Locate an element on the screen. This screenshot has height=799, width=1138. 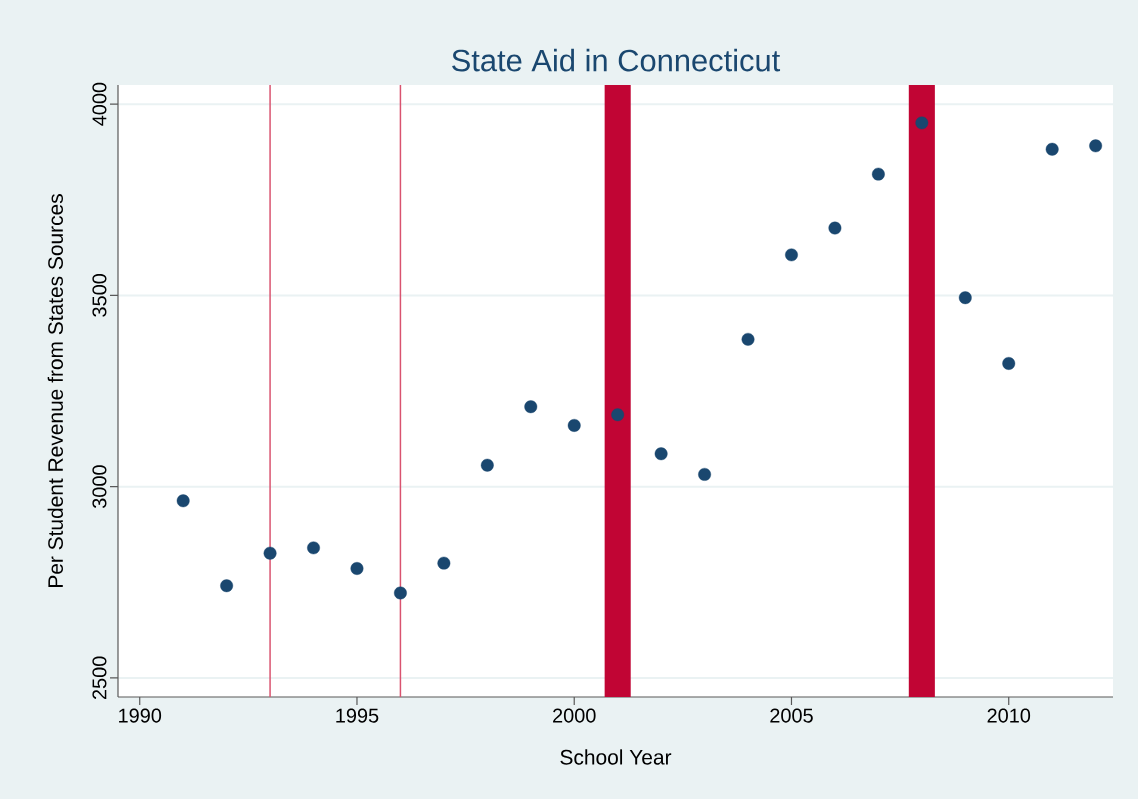
y-tick-label: 3000 is located at coordinates (99, 487).